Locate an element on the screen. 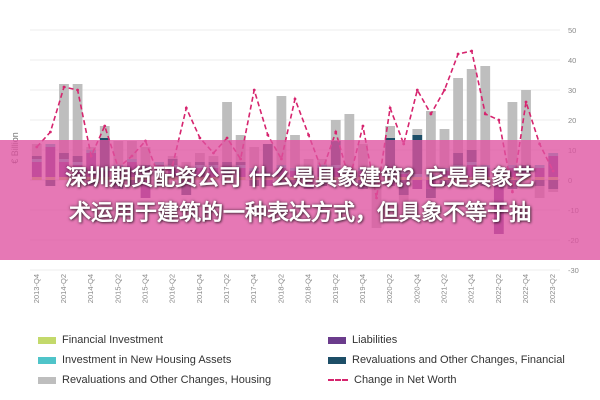 Image resolution: width=600 pixels, height=400 pixels. legend-financial-investment: Financial Investment is located at coordinates (100, 340).